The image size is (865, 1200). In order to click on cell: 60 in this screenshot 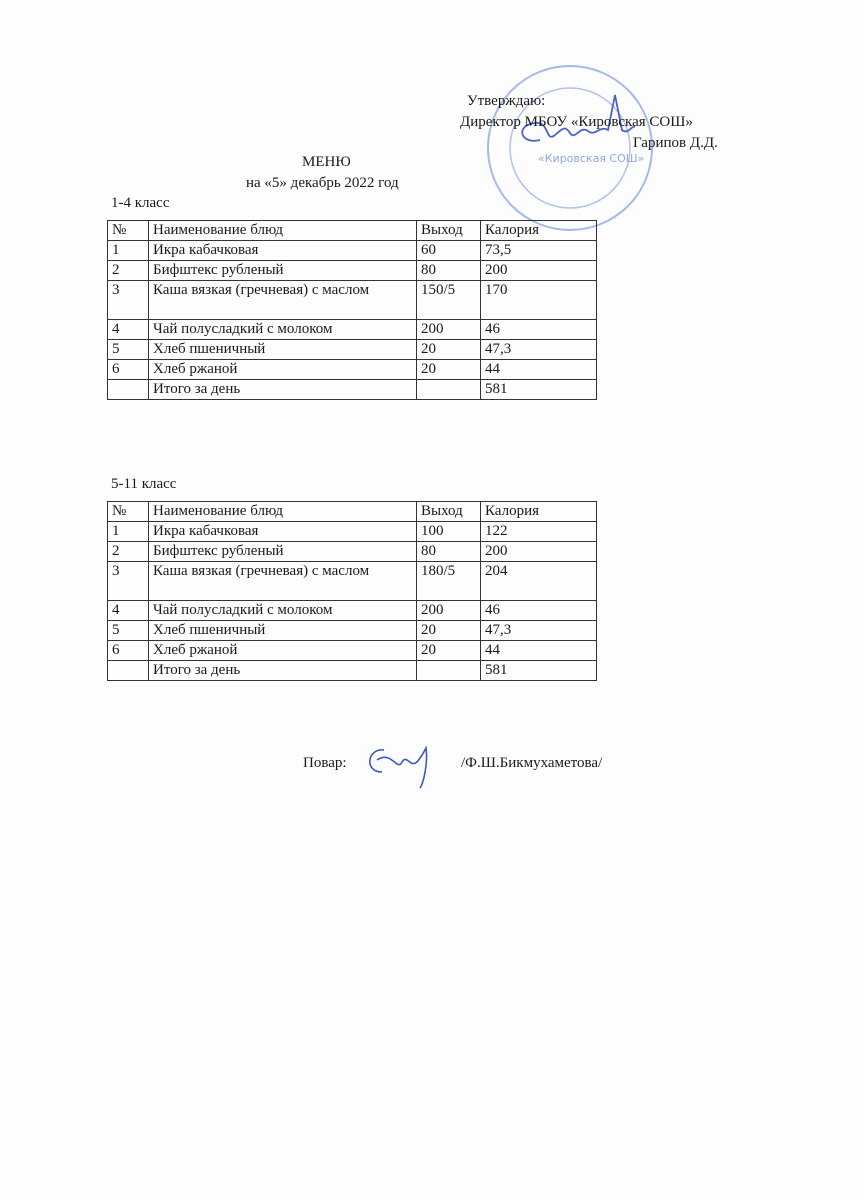, I will do `click(448, 250)`.